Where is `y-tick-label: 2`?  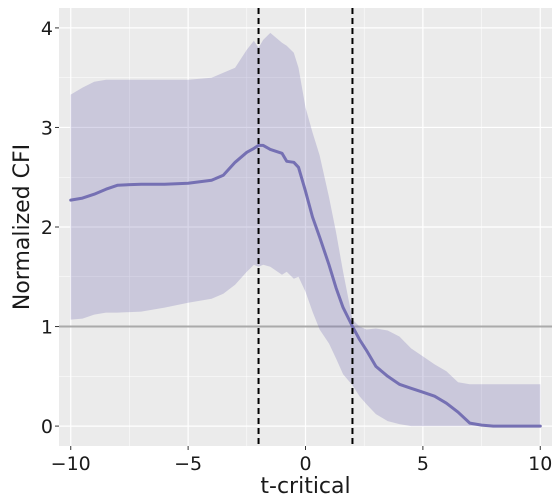
y-tick-label: 2 is located at coordinates (47, 228).